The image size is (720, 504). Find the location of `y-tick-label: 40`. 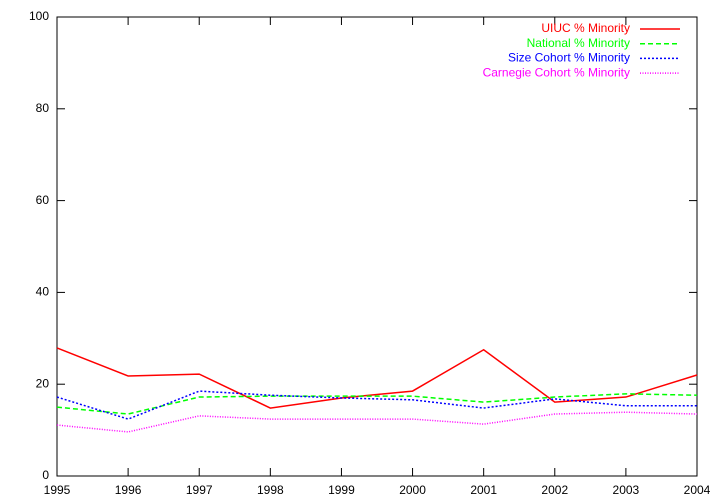

y-tick-label: 40 is located at coordinates (43, 292).